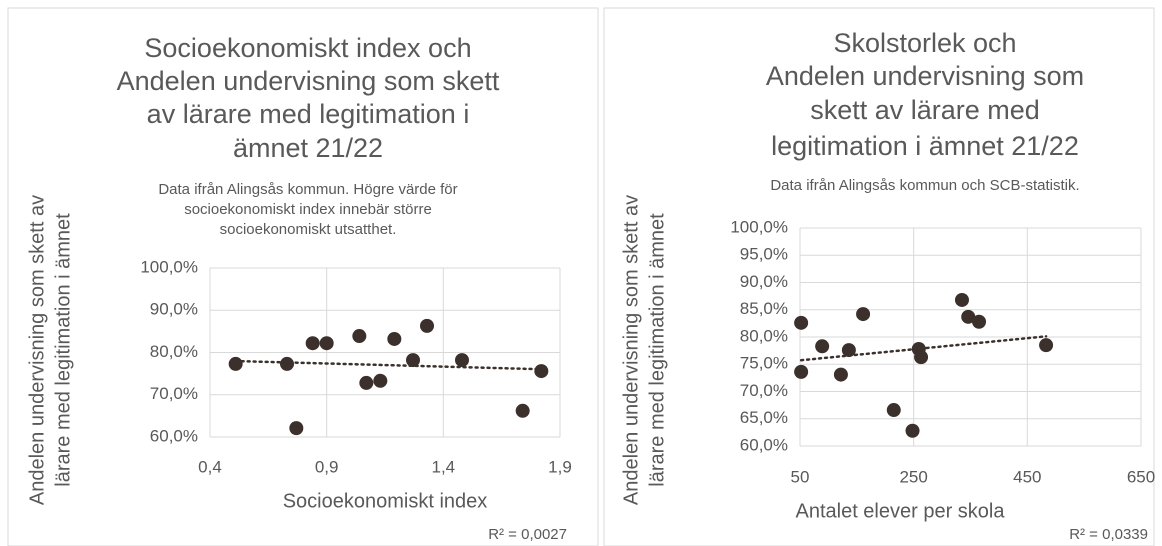  Describe the element at coordinates (913, 476) in the screenshot. I see `x-tick-label: 250` at that location.